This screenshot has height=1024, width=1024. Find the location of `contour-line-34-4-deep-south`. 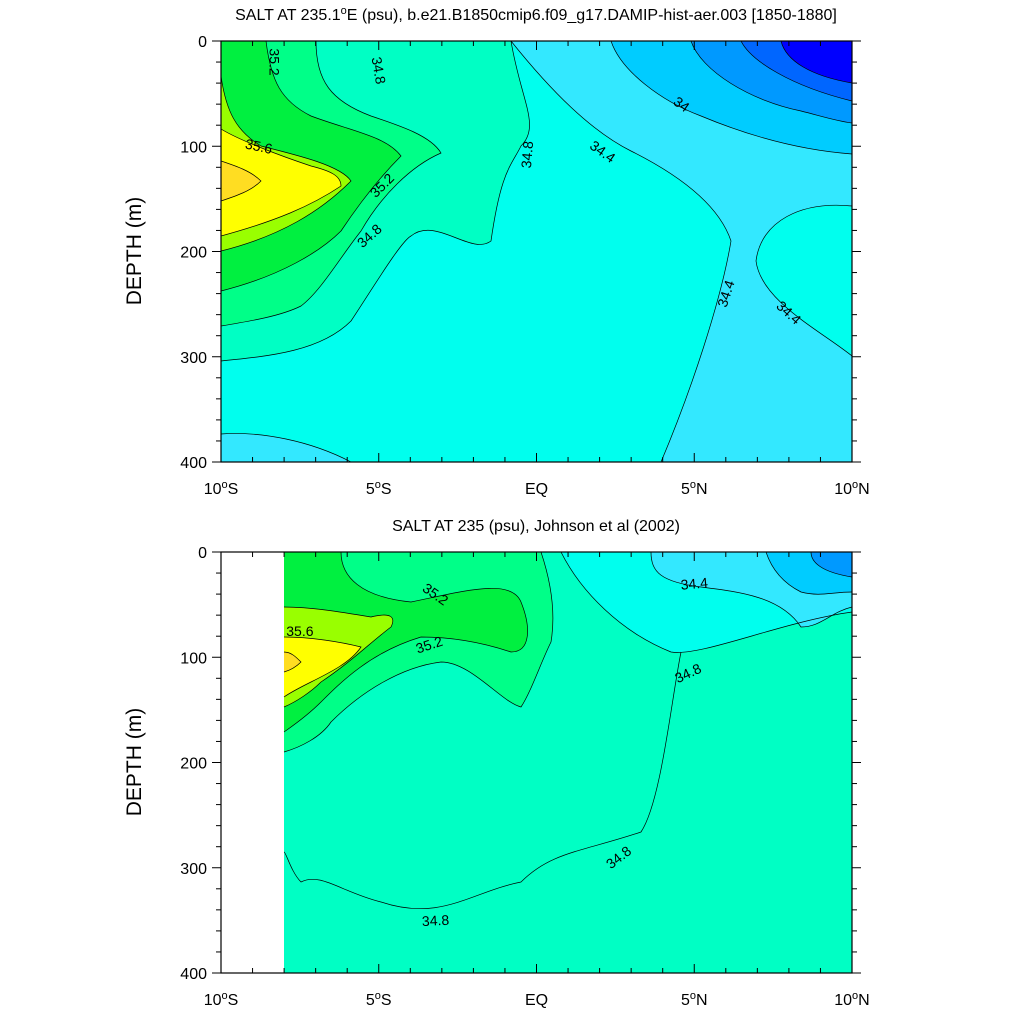

contour-line-34-4-deep-south is located at coordinates (286, 447).